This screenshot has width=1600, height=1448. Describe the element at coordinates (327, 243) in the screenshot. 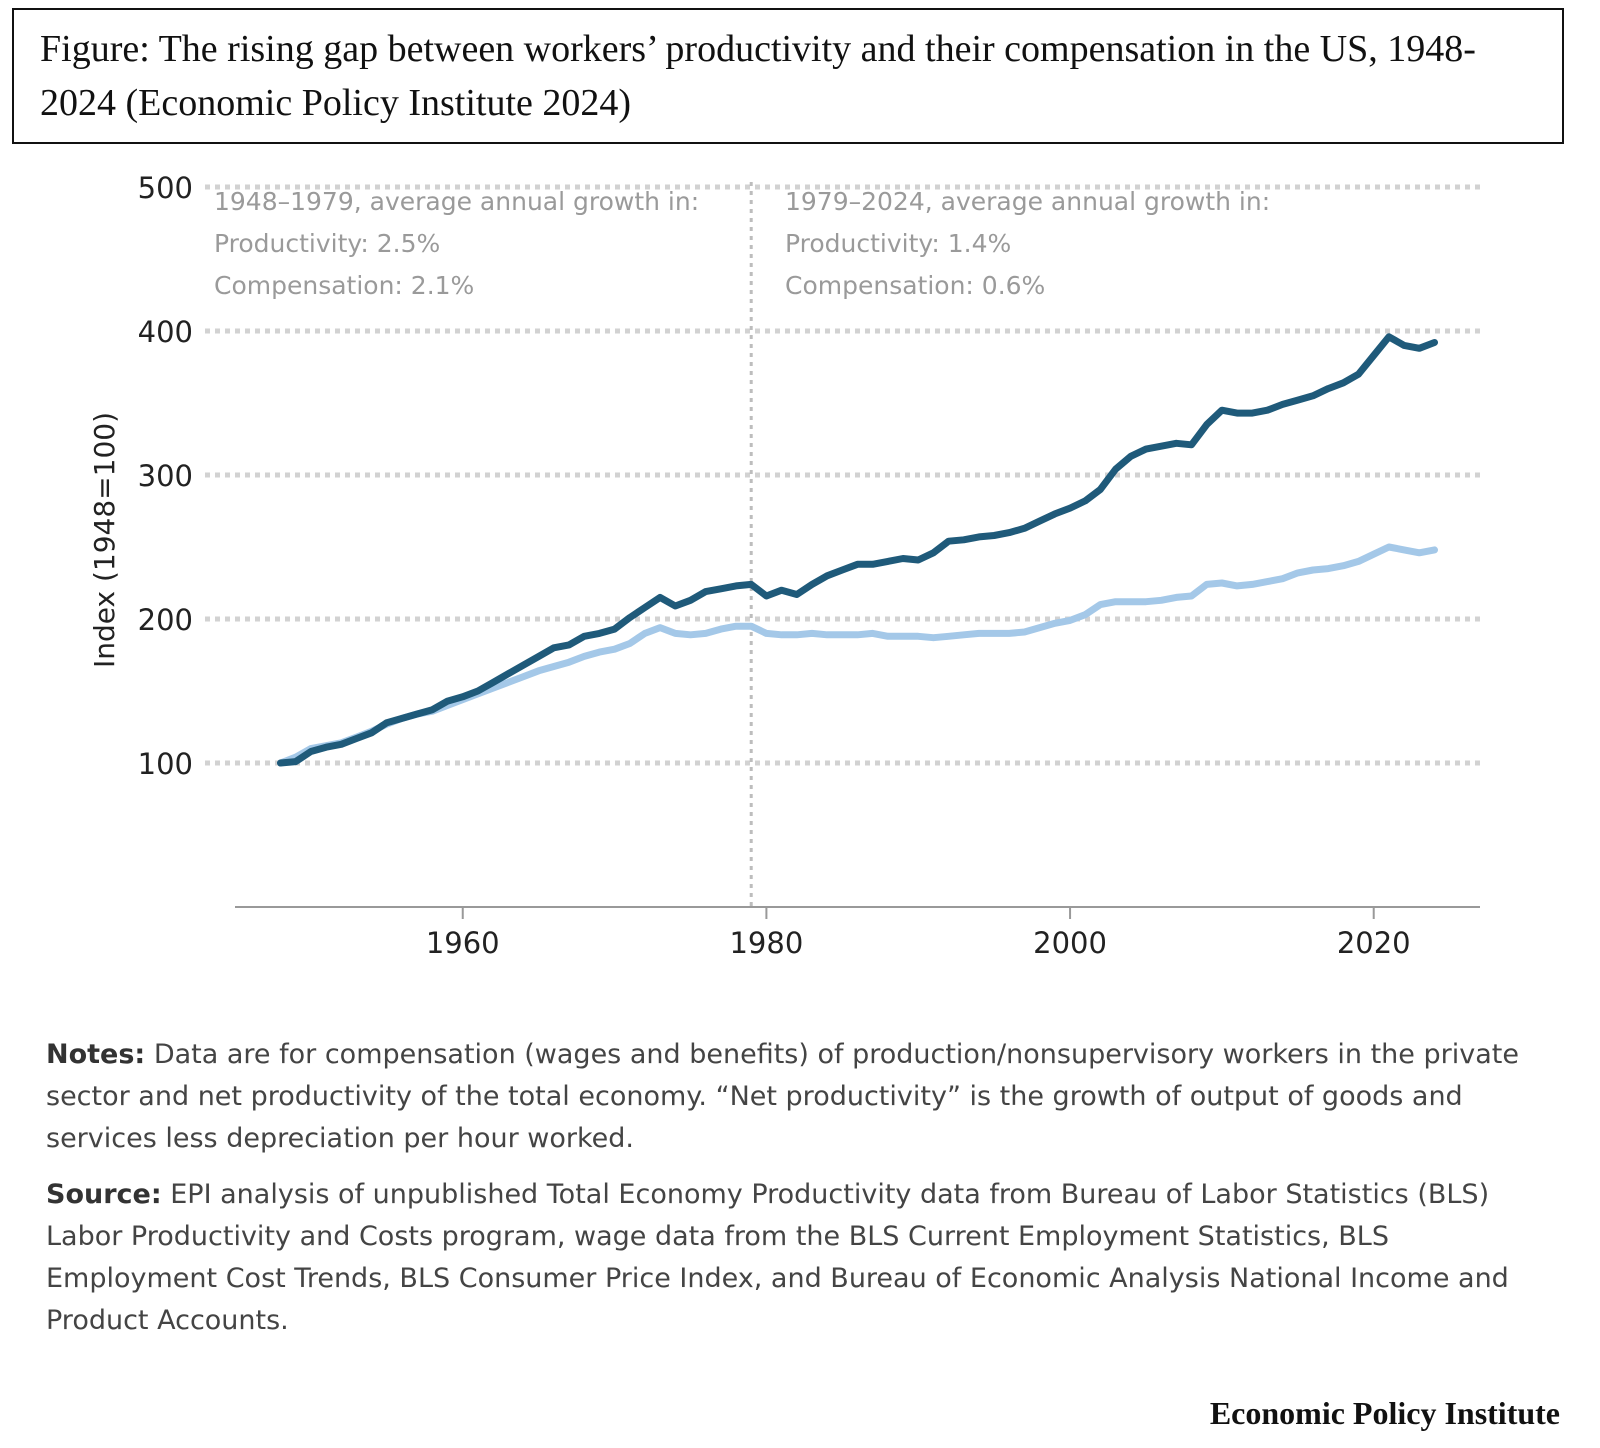

I see `annotation-1-line-2: Productivity: 2.5%` at that location.